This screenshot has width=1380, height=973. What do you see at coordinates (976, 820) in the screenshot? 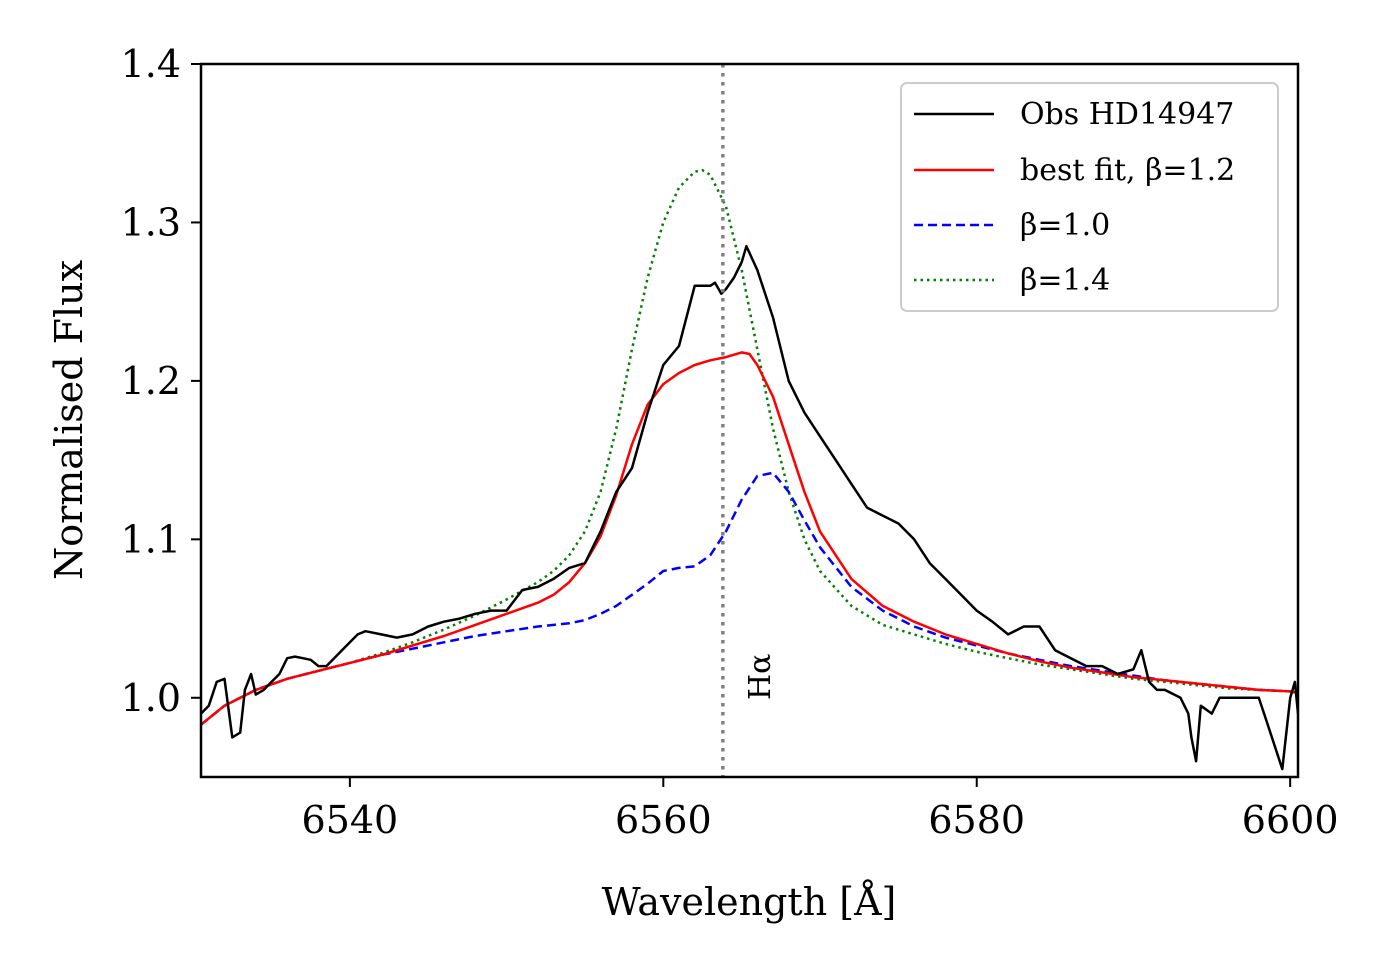
I see `x-tick-label: 6580` at bounding box center [976, 820].